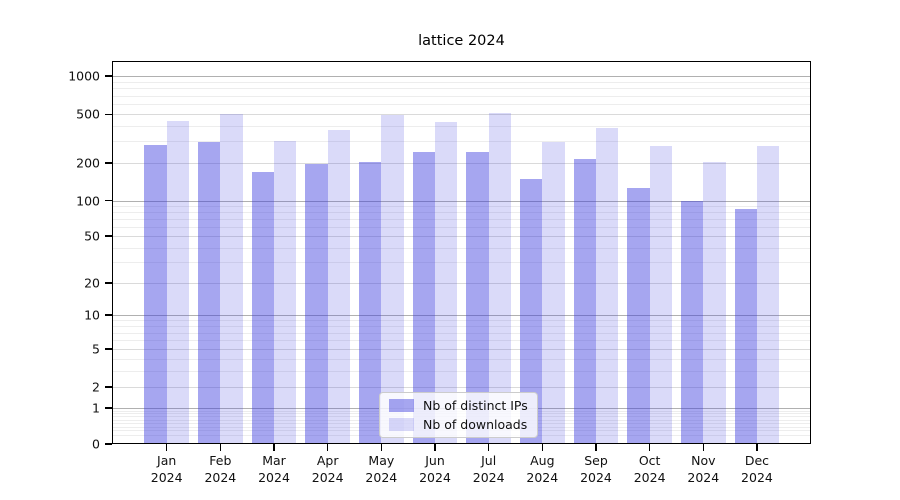 The width and height of the screenshot is (900, 500). I want to click on legend-item-distinct-ips: Nb of distinct IPs, so click(458, 405).